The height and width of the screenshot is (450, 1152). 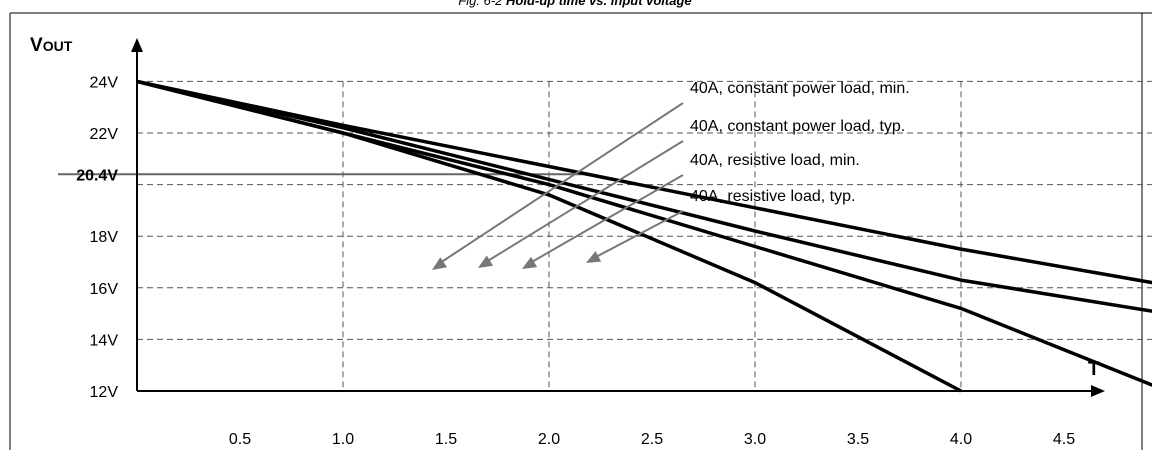 What do you see at coordinates (104, 289) in the screenshot?
I see `y-tick-label: 16V` at bounding box center [104, 289].